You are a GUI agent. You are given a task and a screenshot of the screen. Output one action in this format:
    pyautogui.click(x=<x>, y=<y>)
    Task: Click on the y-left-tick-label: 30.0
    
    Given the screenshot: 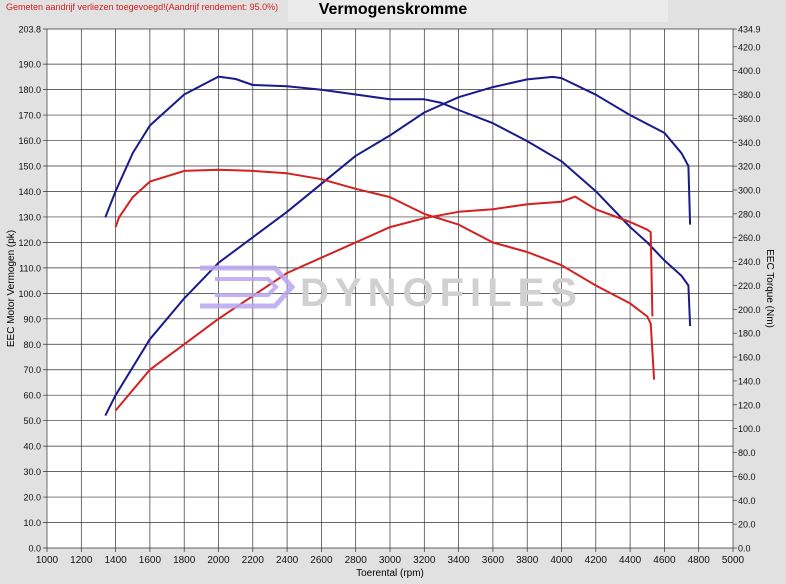 What is the action you would take?
    pyautogui.click(x=32, y=472)
    